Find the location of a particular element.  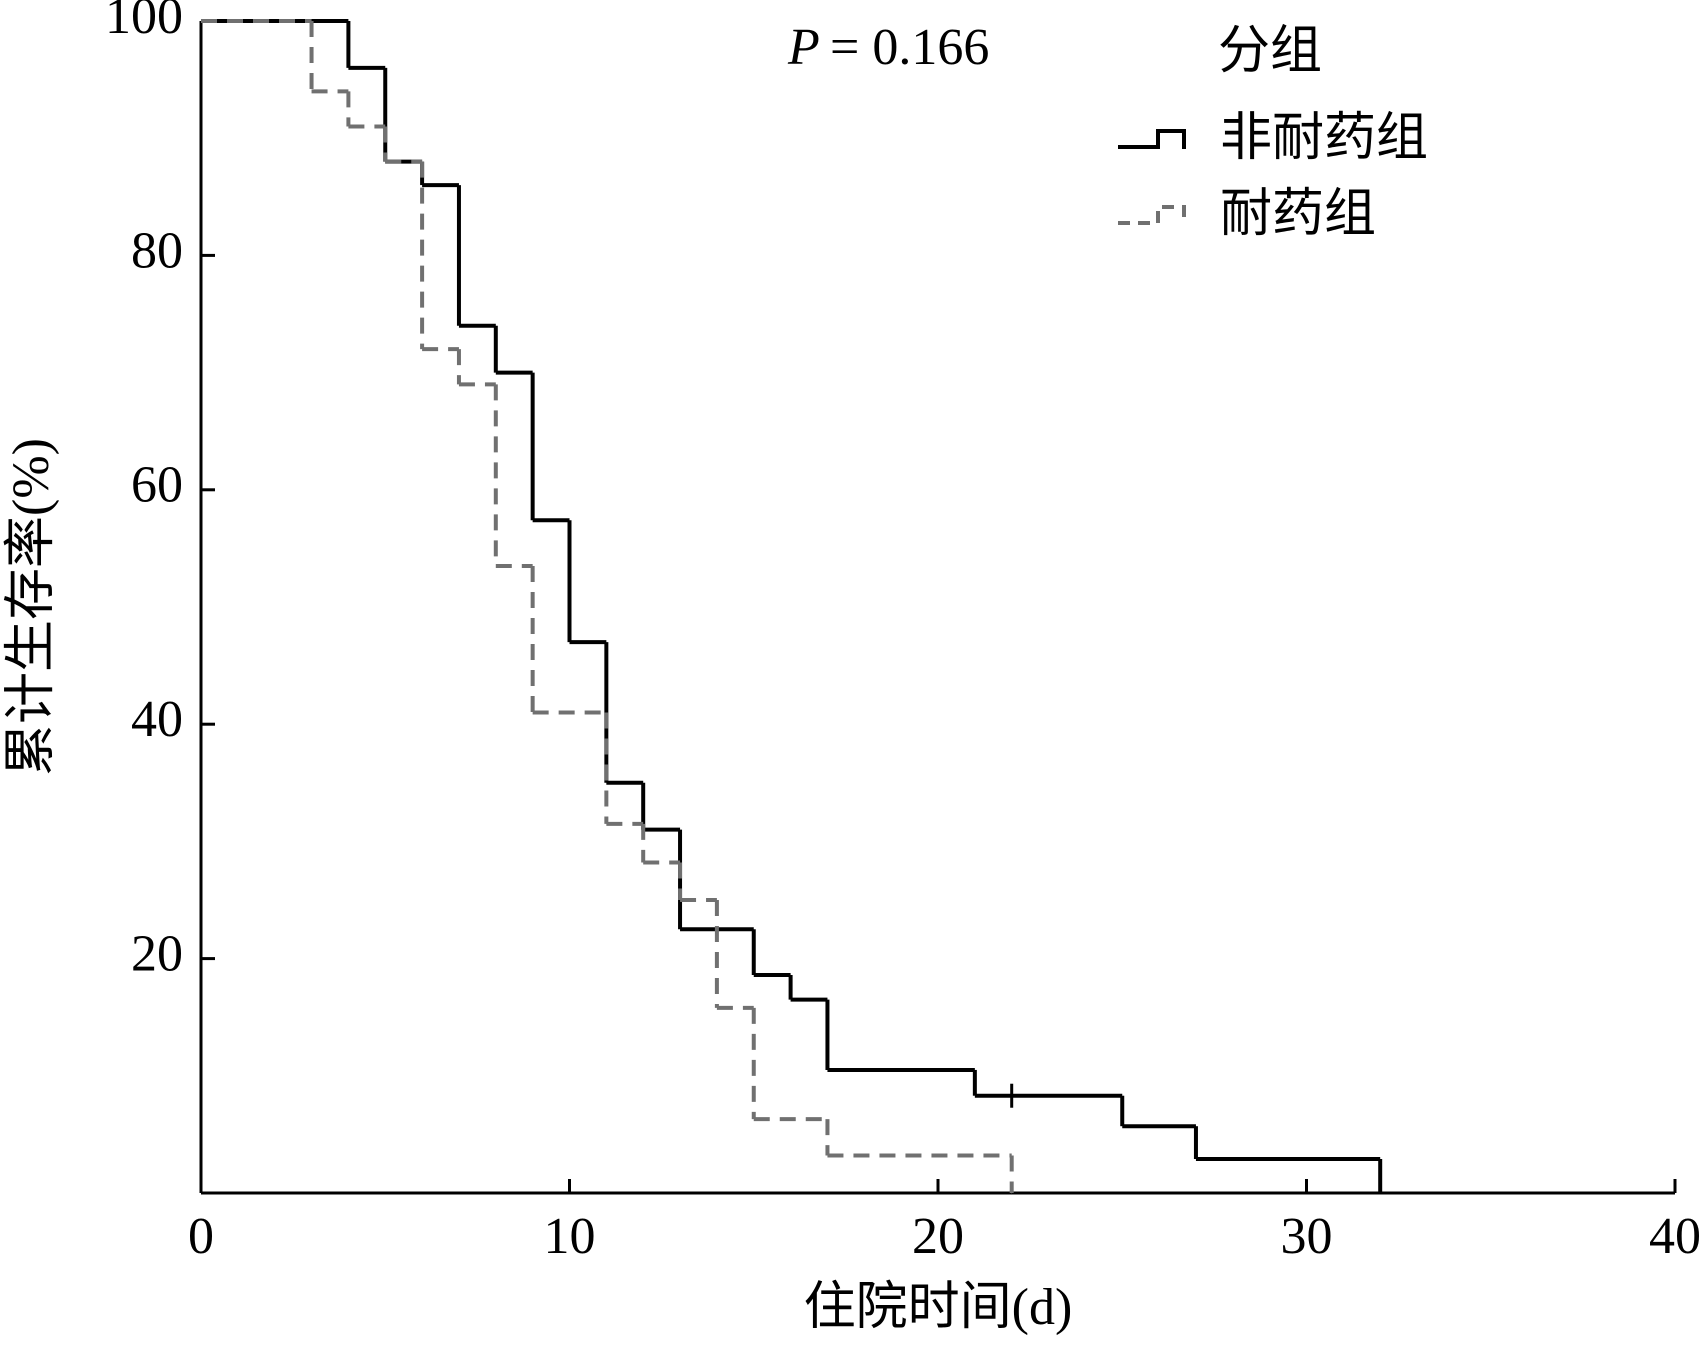

x-tick-label: 40 is located at coordinates (1675, 1236).